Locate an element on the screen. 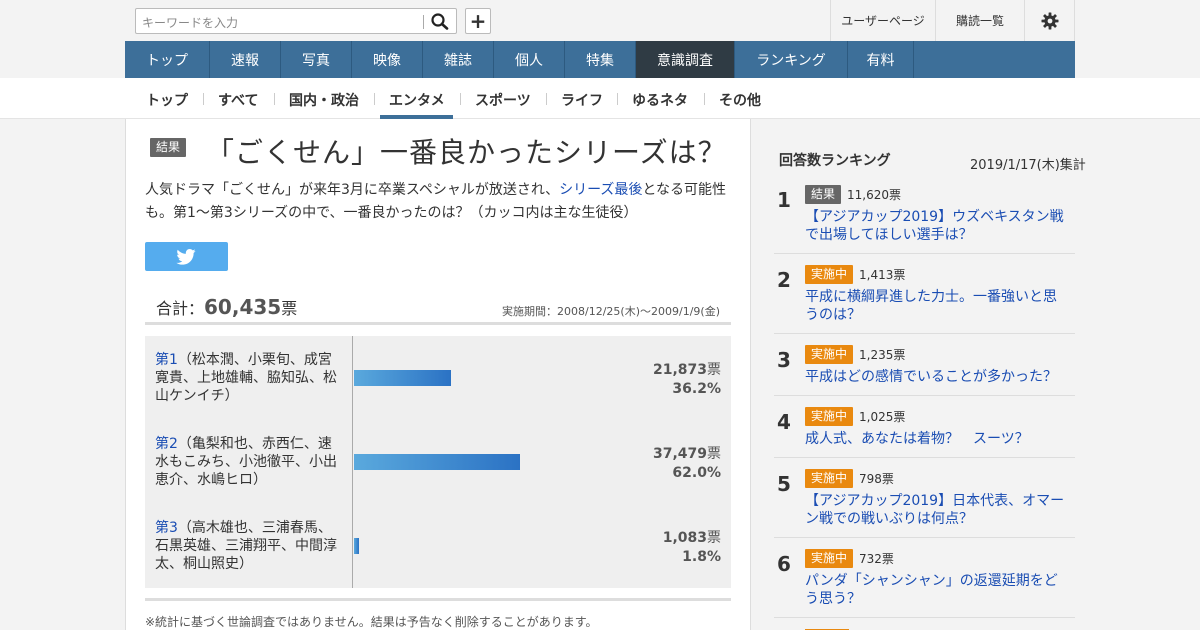  rank-number: 2 is located at coordinates (784, 280).